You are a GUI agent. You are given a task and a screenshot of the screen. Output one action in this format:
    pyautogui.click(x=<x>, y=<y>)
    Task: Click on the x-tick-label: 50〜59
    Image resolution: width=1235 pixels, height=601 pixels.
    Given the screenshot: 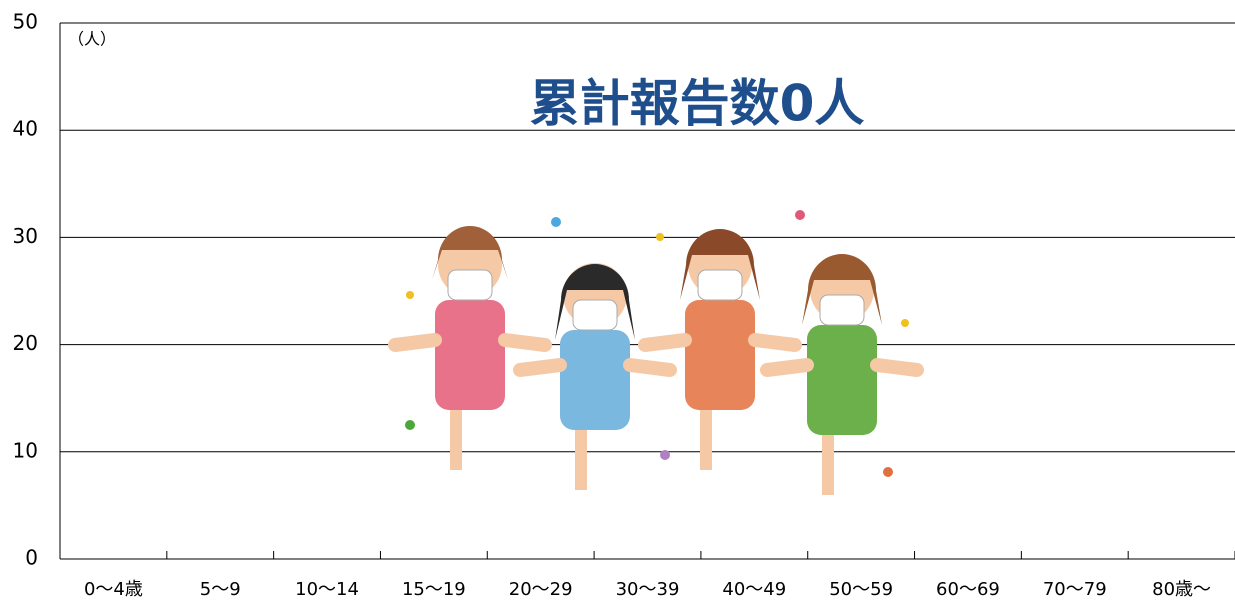 What is the action you would take?
    pyautogui.click(x=861, y=589)
    